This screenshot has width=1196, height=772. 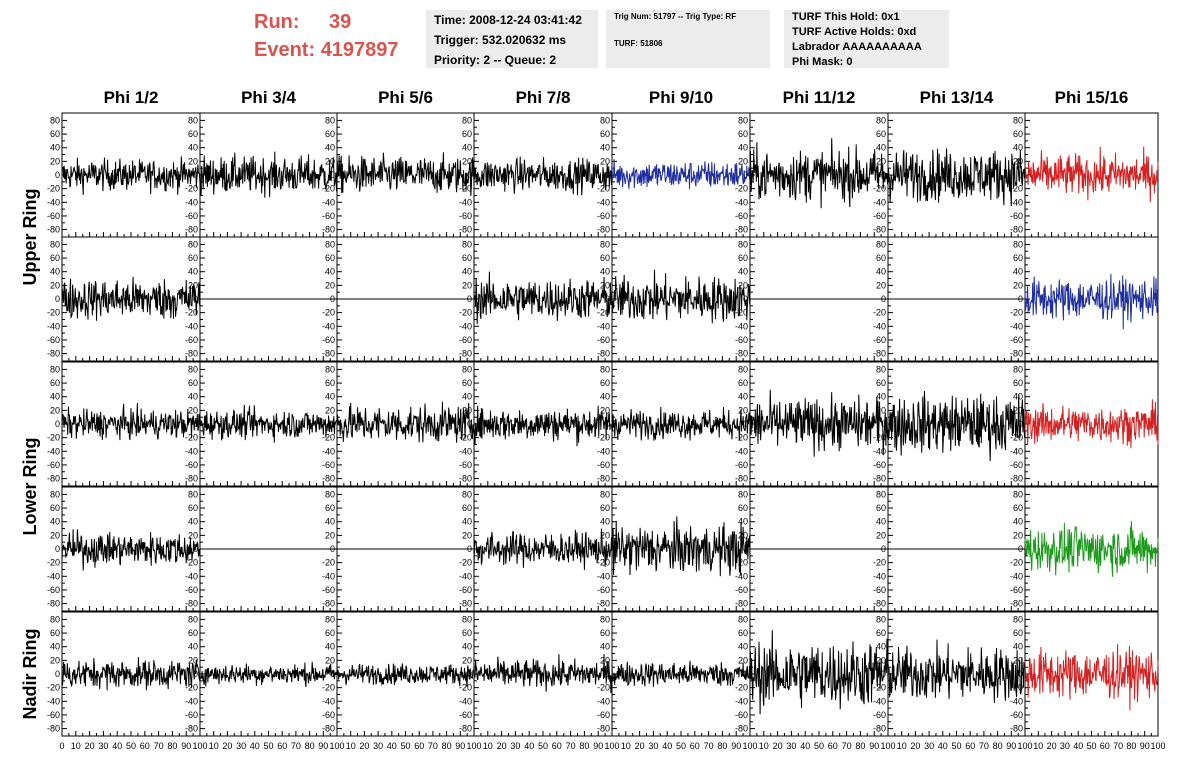 What do you see at coordinates (571, 746) in the screenshot?
I see `x-tick-label: 70` at bounding box center [571, 746].